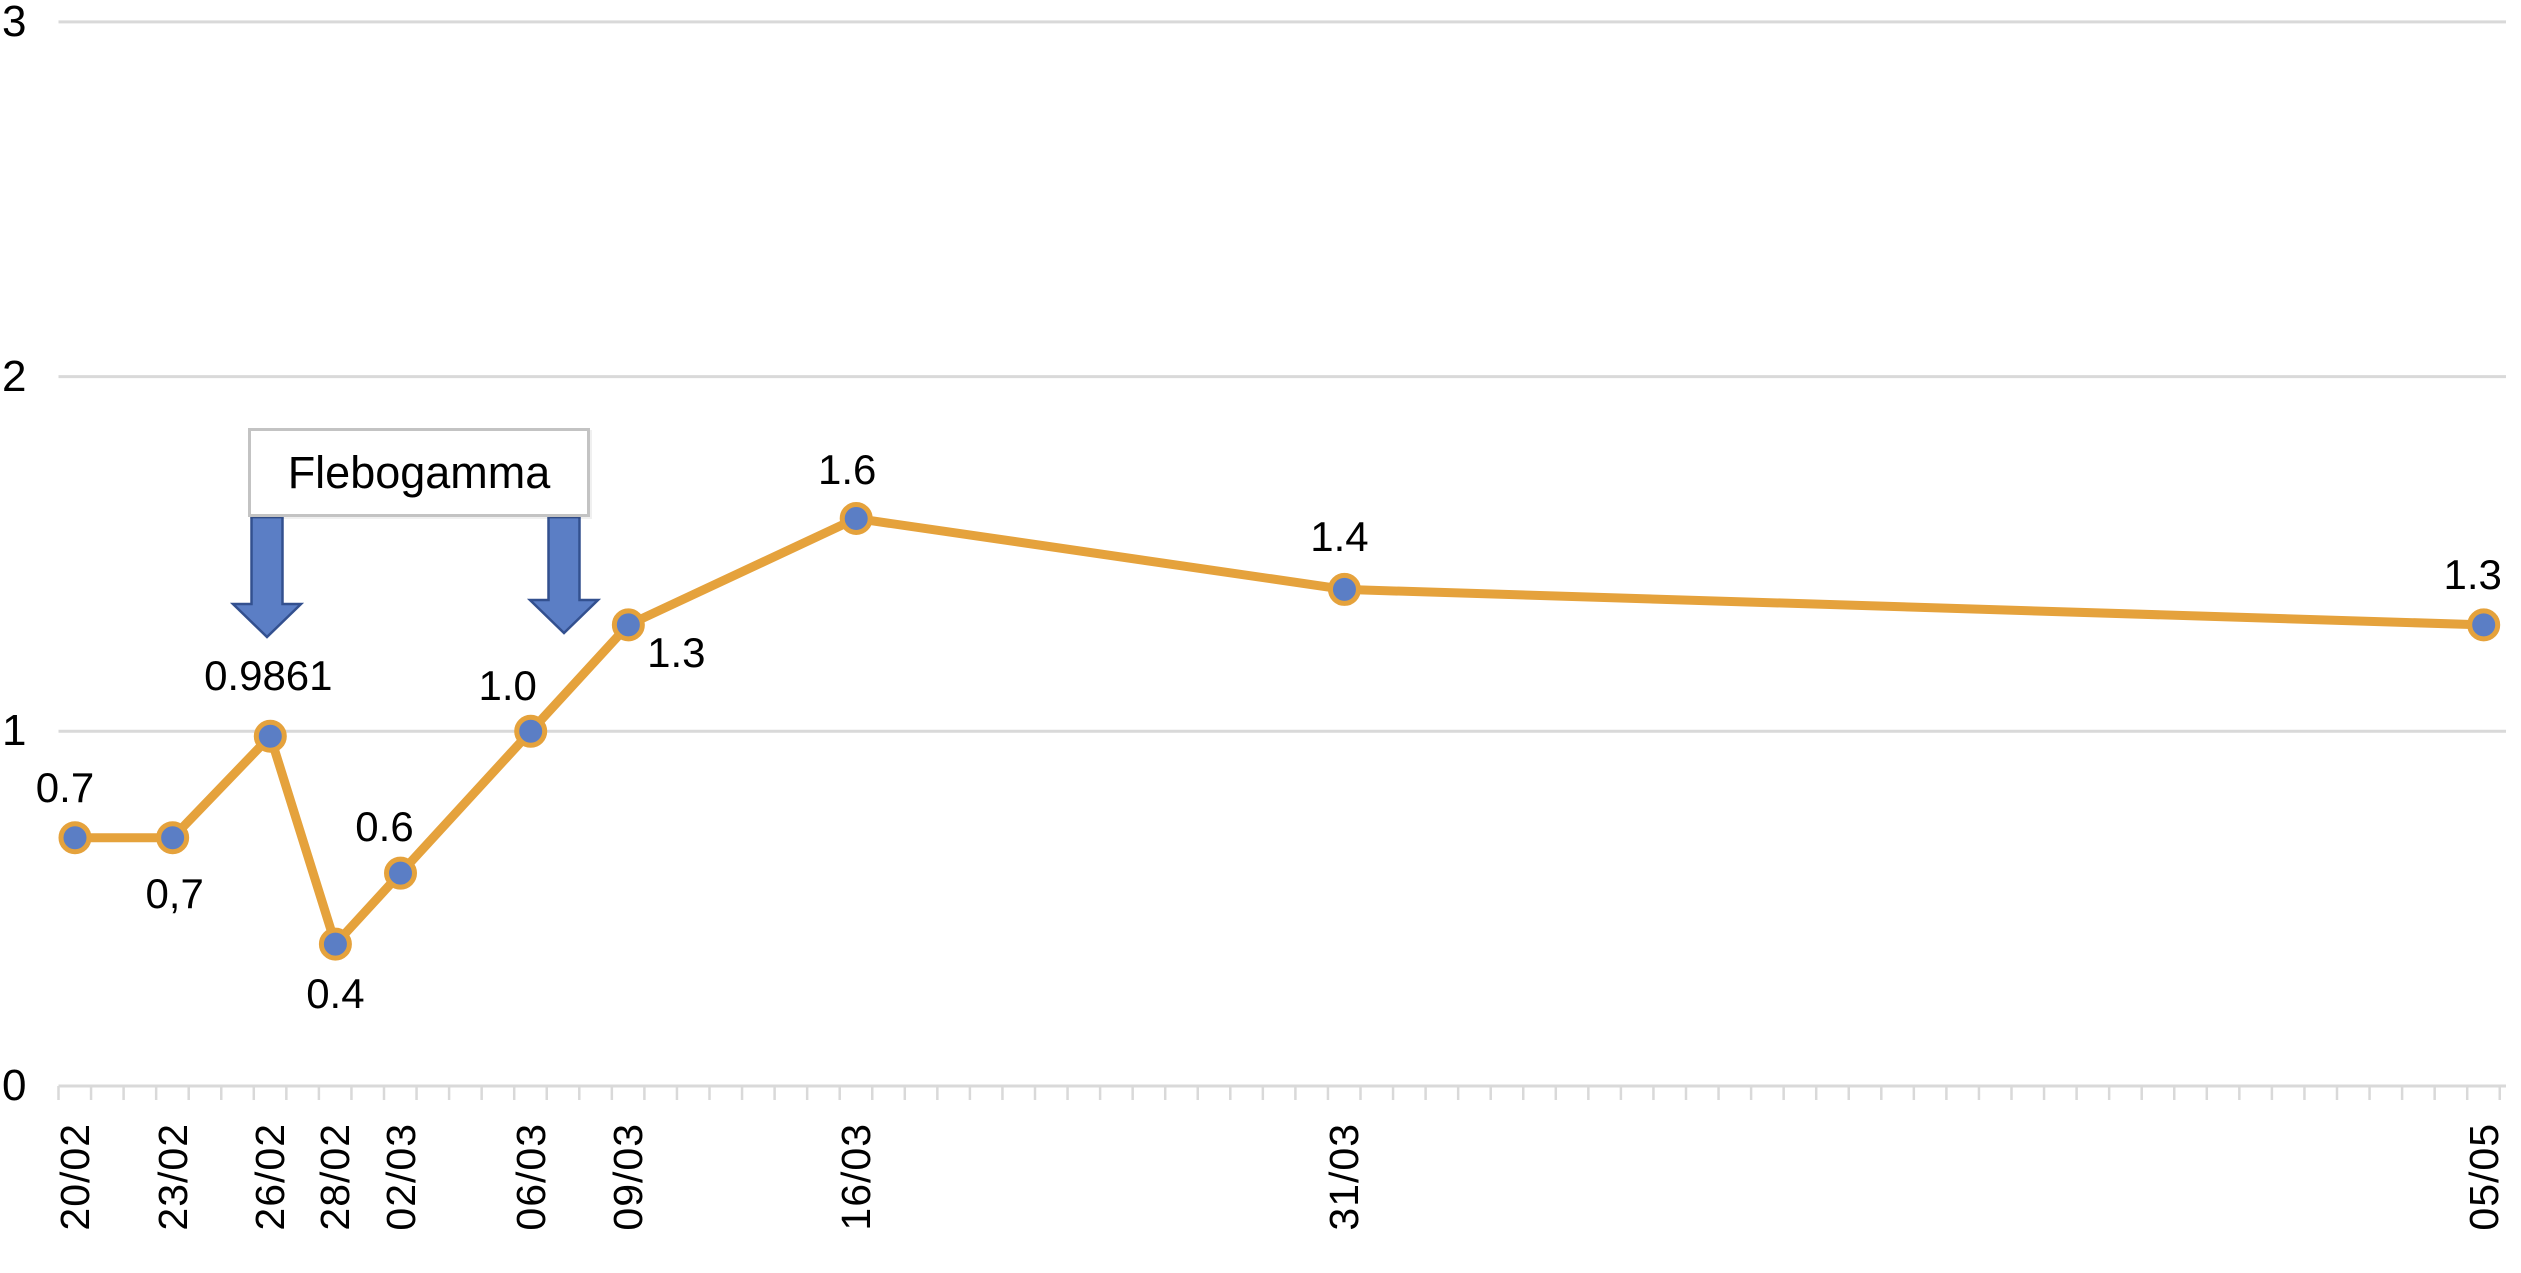  Describe the element at coordinates (174, 893) in the screenshot. I see `data-point-label: 0,7` at that location.